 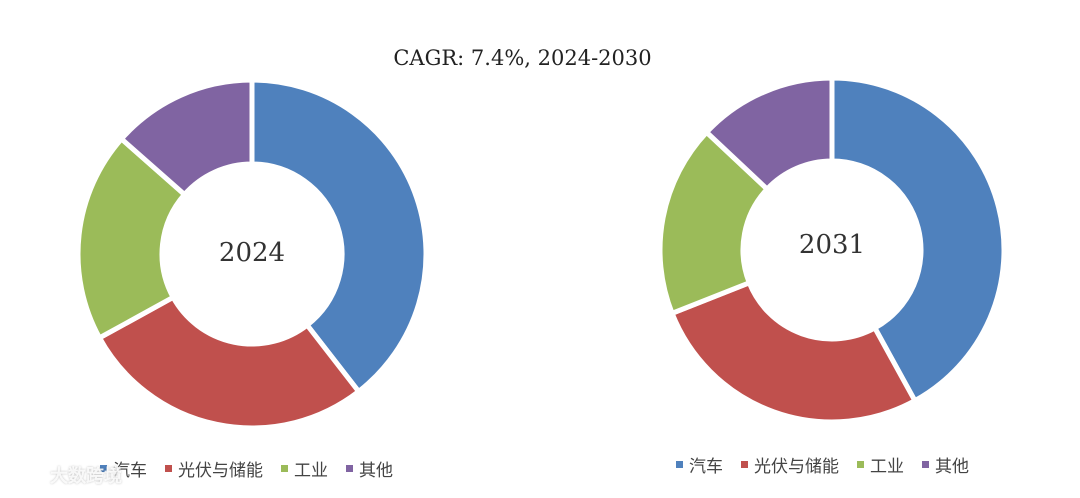 I want to click on watermark-text: 大数跨境, so click(x=86, y=476).